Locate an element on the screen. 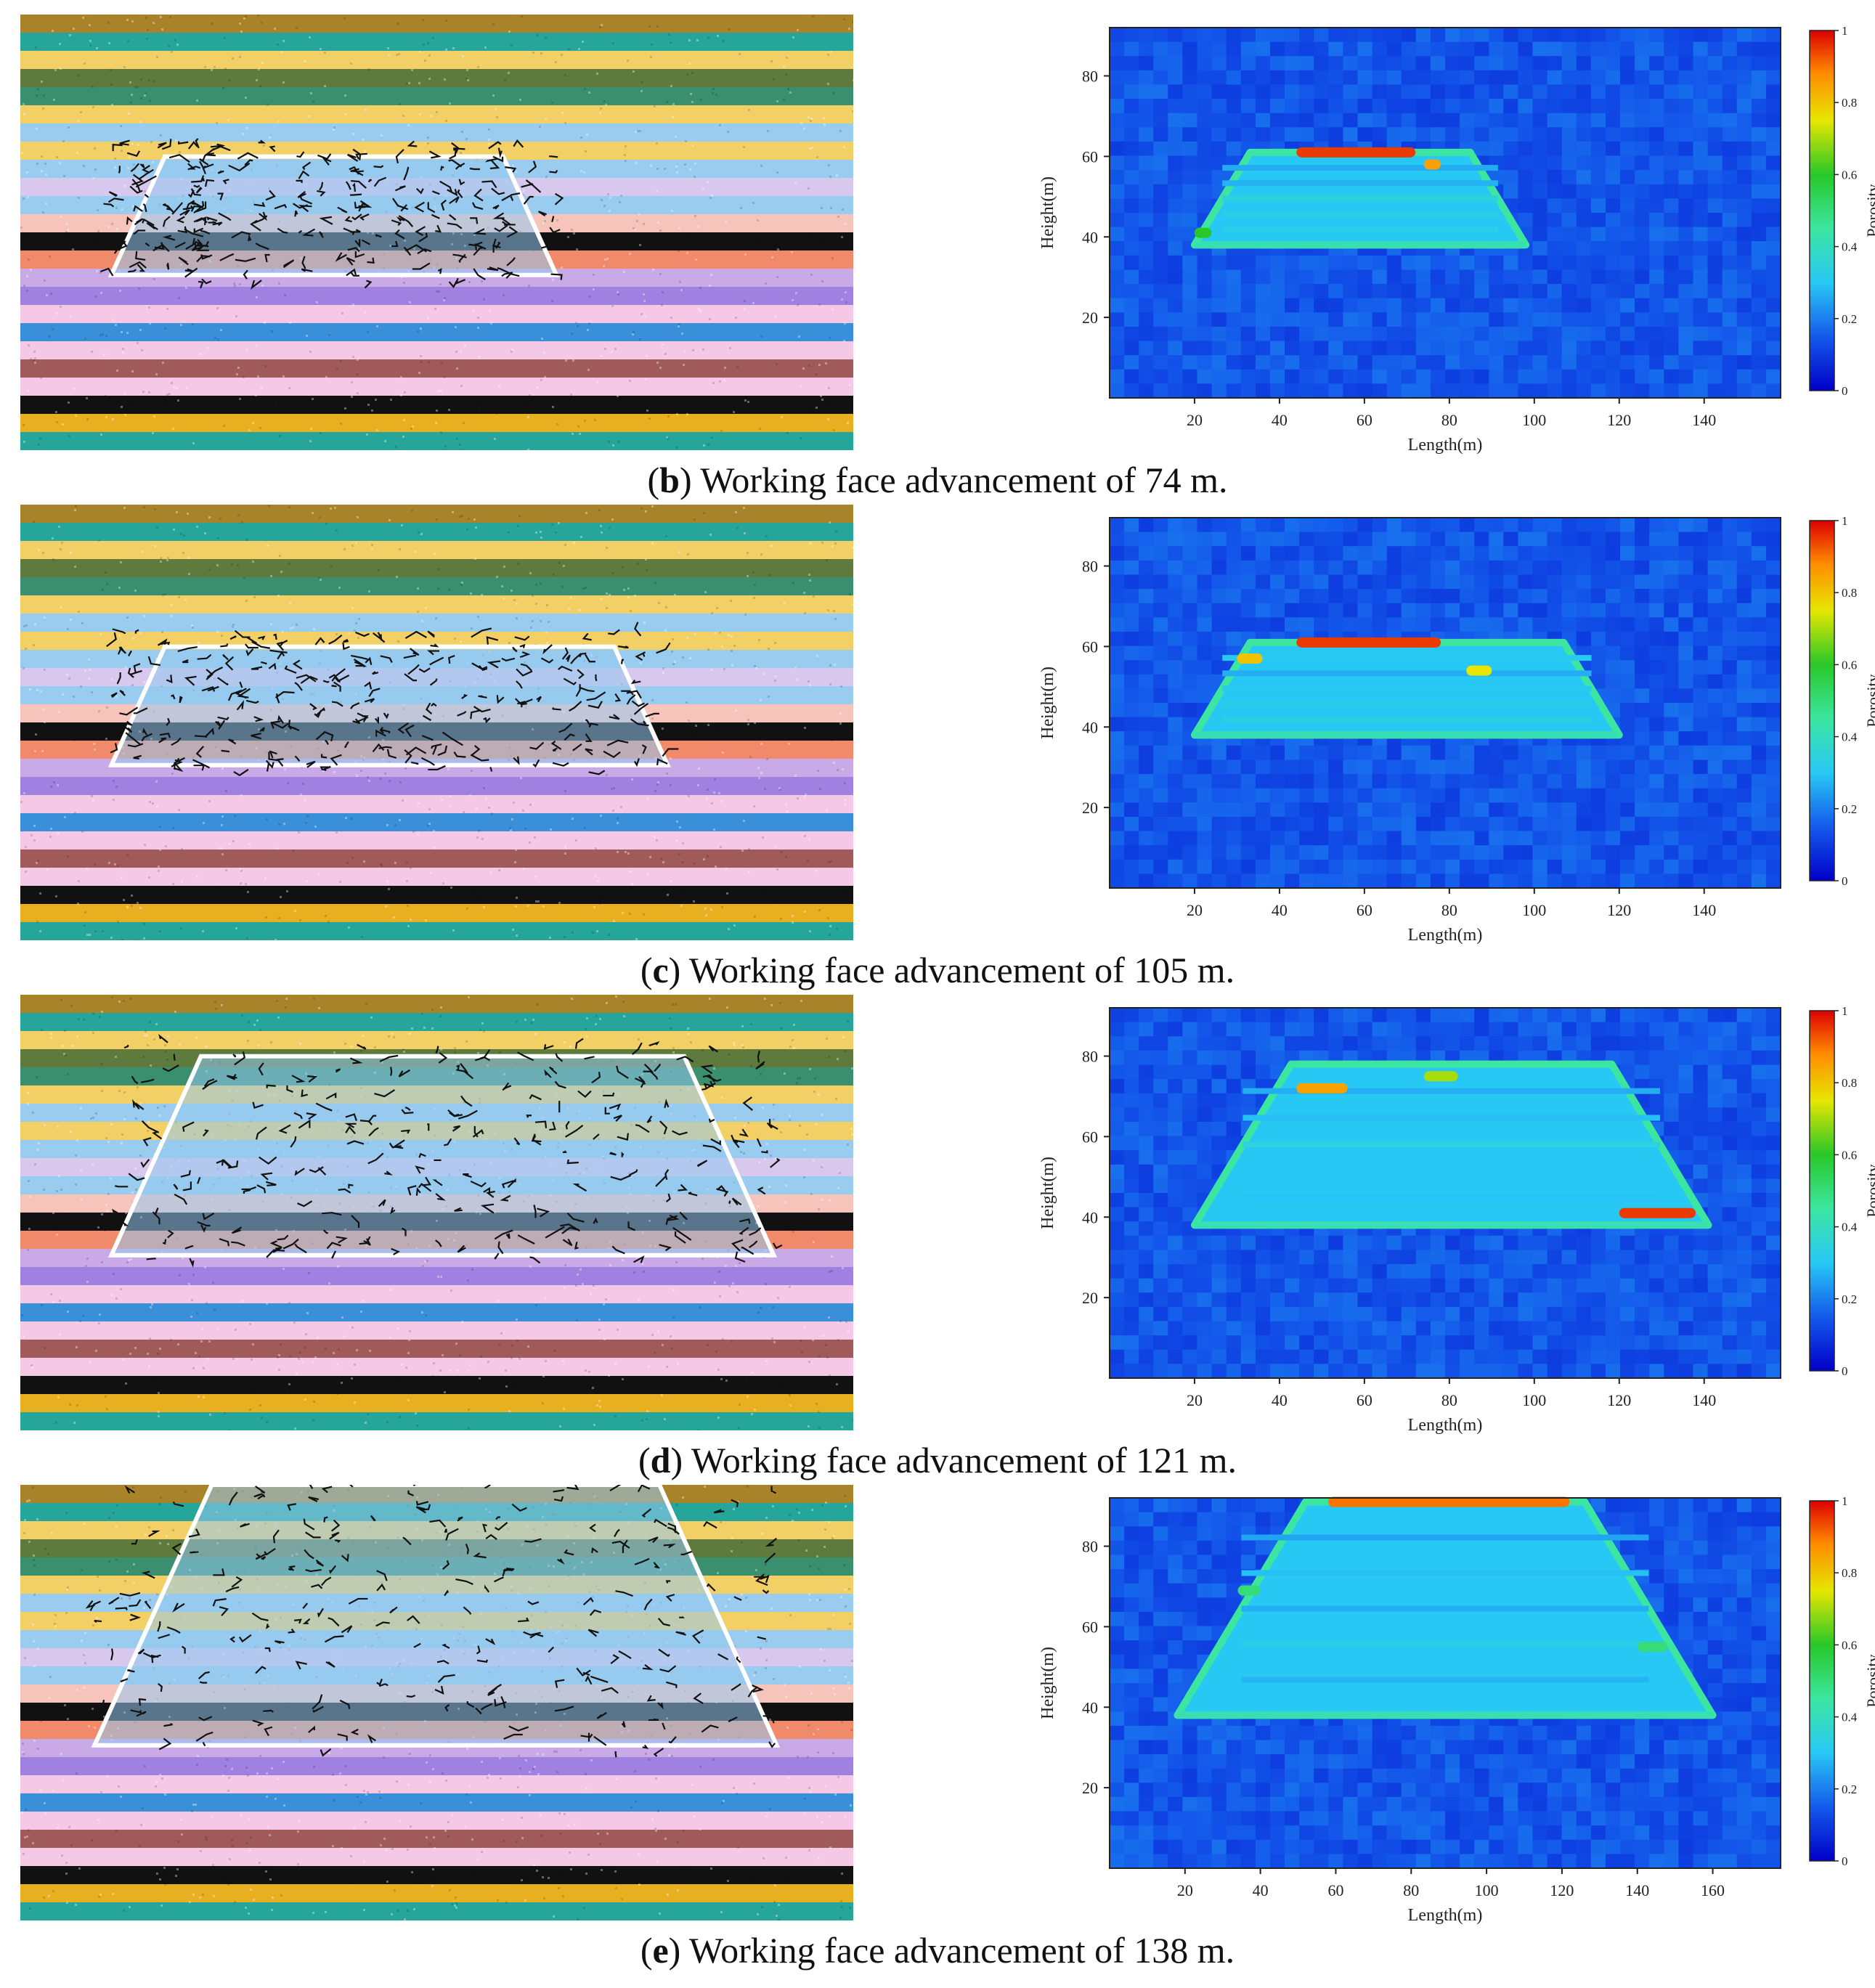 The image size is (1875, 1988). caved-zone is located at coordinates (389, 705).